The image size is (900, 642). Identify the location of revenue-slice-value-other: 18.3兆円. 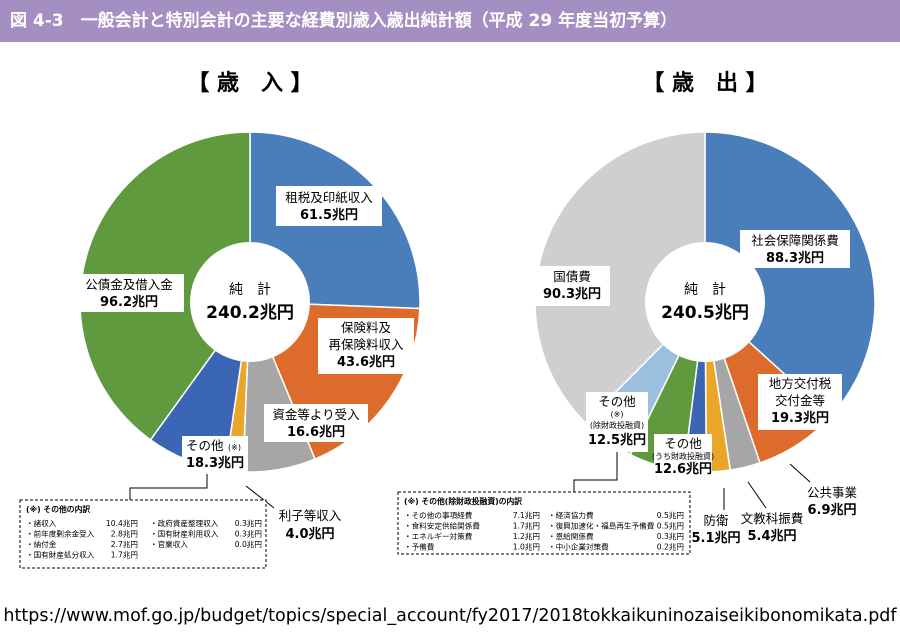
(215, 463).